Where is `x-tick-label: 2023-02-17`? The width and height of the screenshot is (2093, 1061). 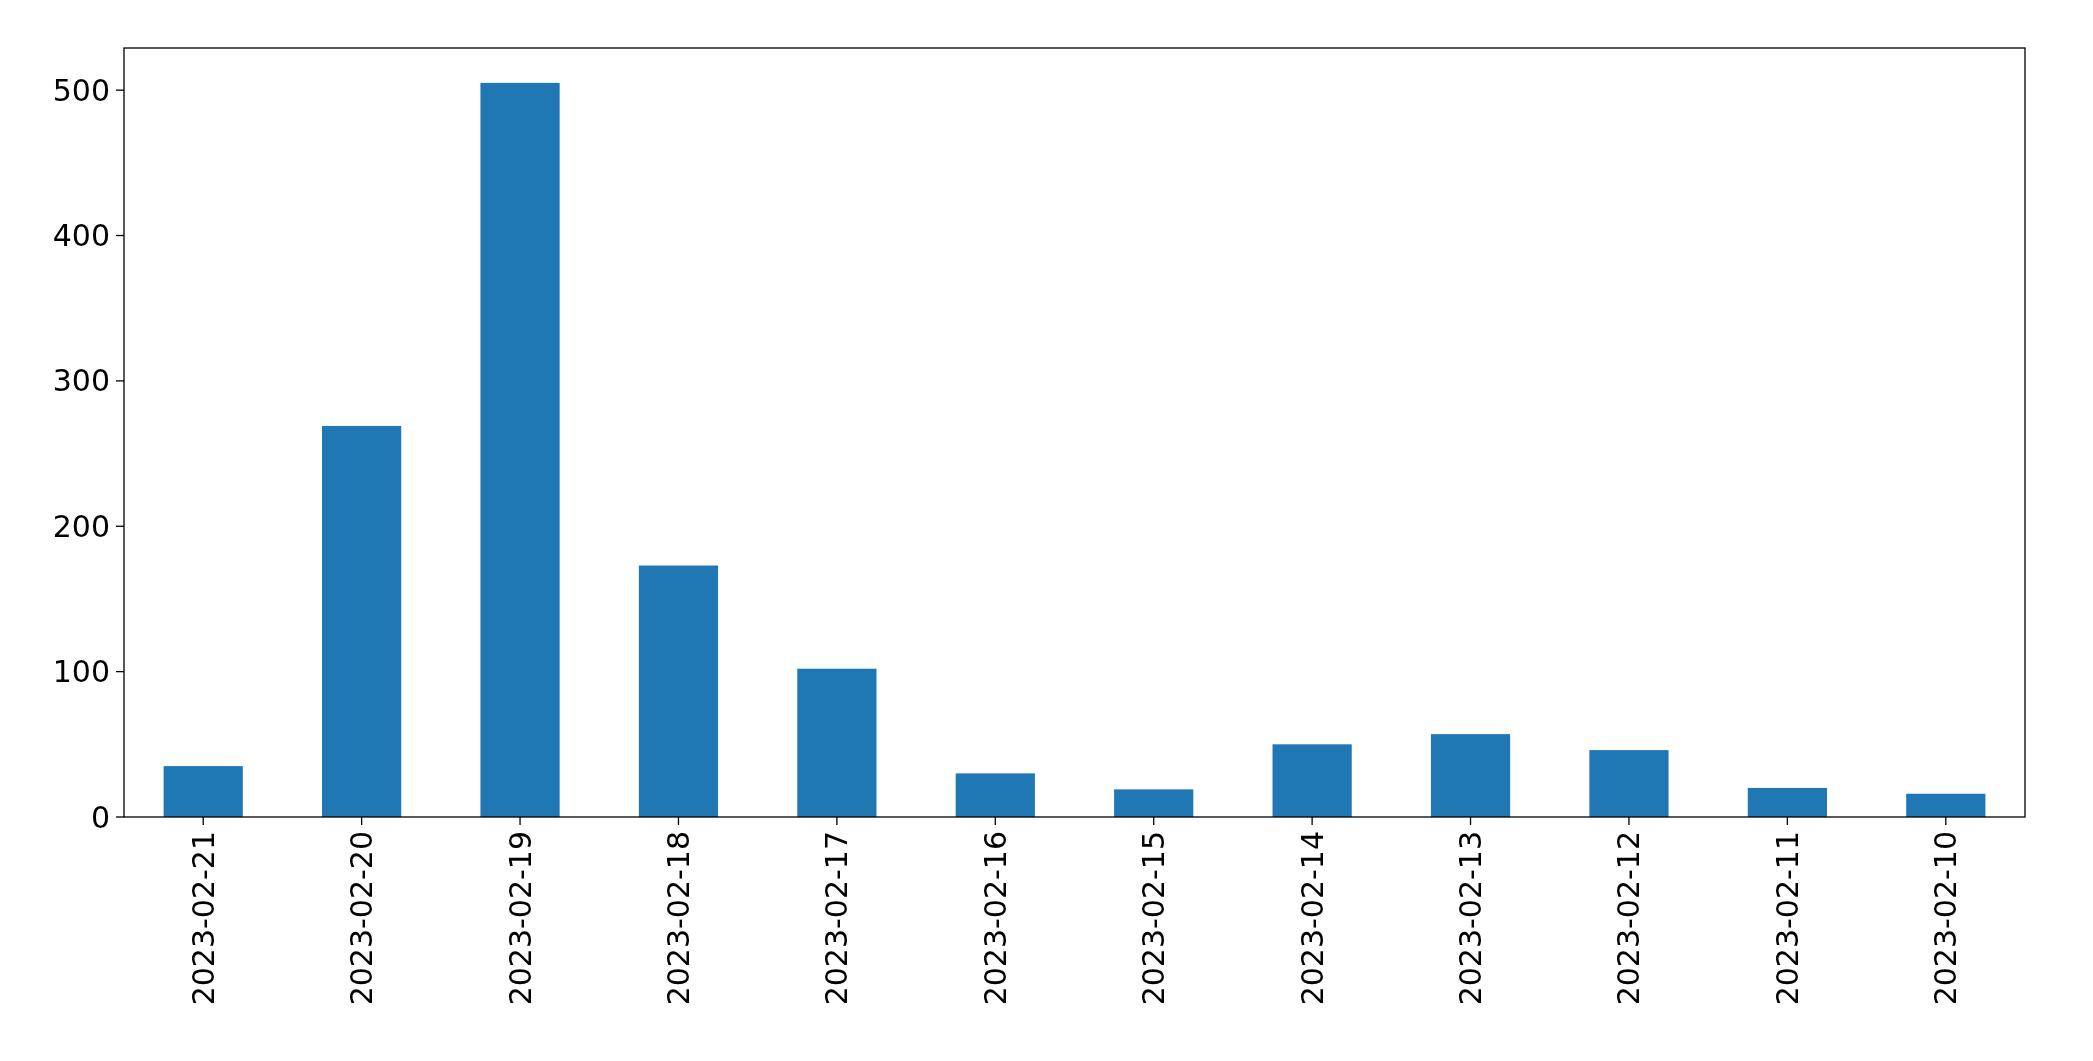 x-tick-label: 2023-02-17 is located at coordinates (837, 918).